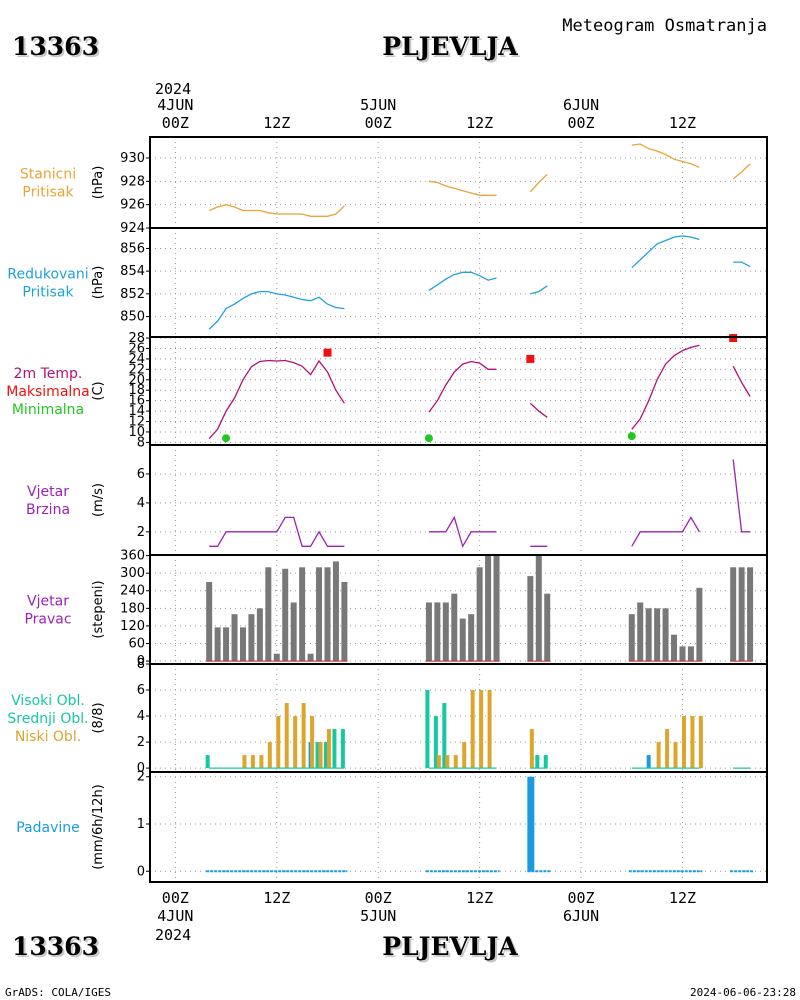 This screenshot has height=1000, width=800. What do you see at coordinates (58, 992) in the screenshot?
I see `credit-label: GrADS: COLA/IGES` at bounding box center [58, 992].